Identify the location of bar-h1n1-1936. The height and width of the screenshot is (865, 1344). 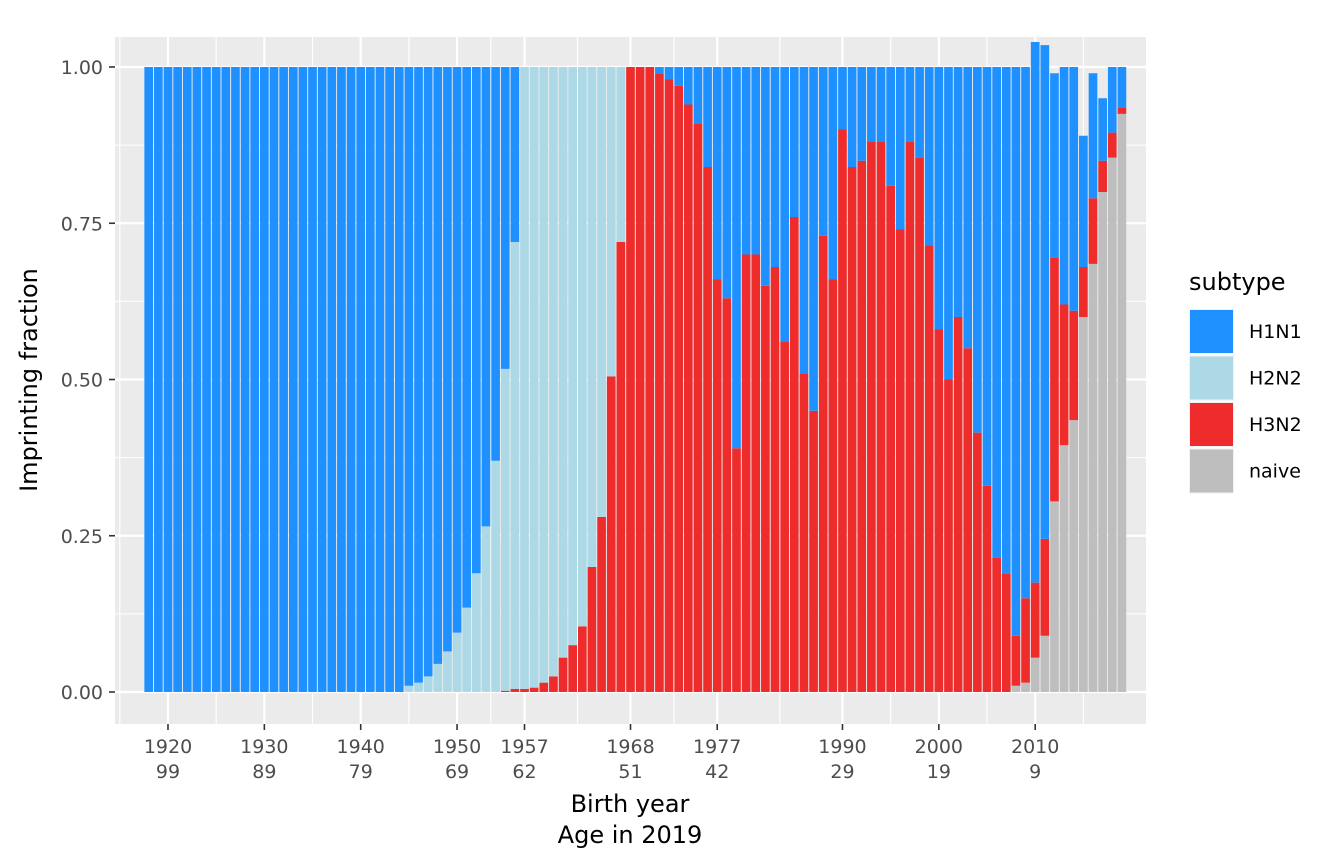
(322, 379).